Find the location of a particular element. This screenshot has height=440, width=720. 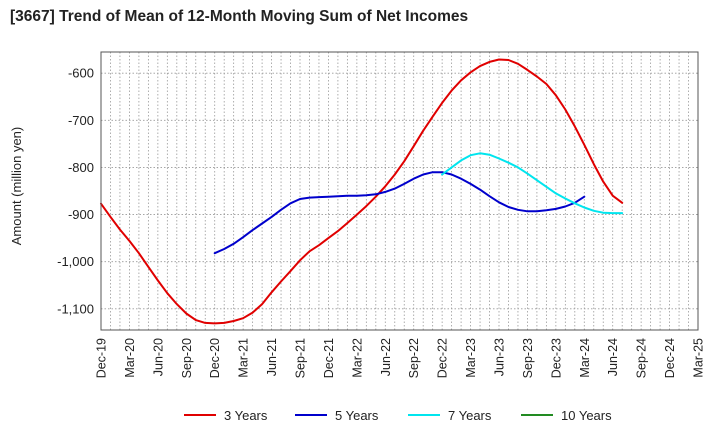

legend-swatch-10-years is located at coordinates (537, 415).